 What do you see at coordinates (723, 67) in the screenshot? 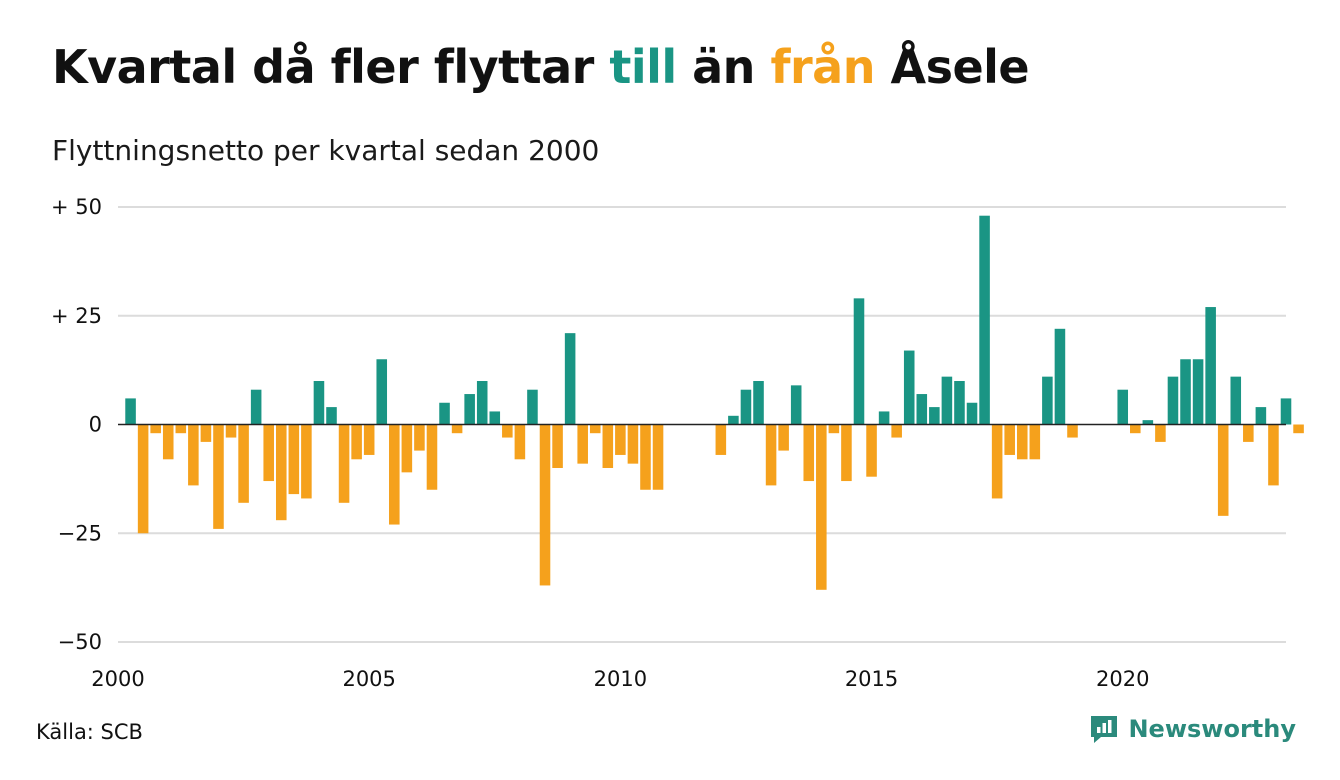
I see `title-middle: än` at bounding box center [723, 67].